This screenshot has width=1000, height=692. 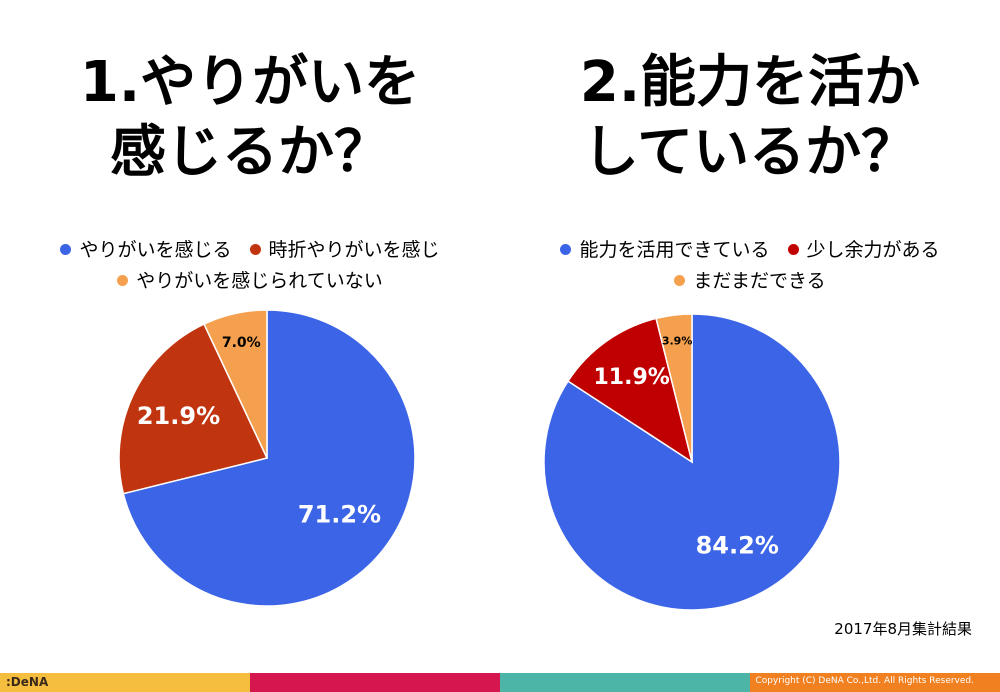 I want to click on legend-label: 能力を活用できている, so click(x=674, y=250).